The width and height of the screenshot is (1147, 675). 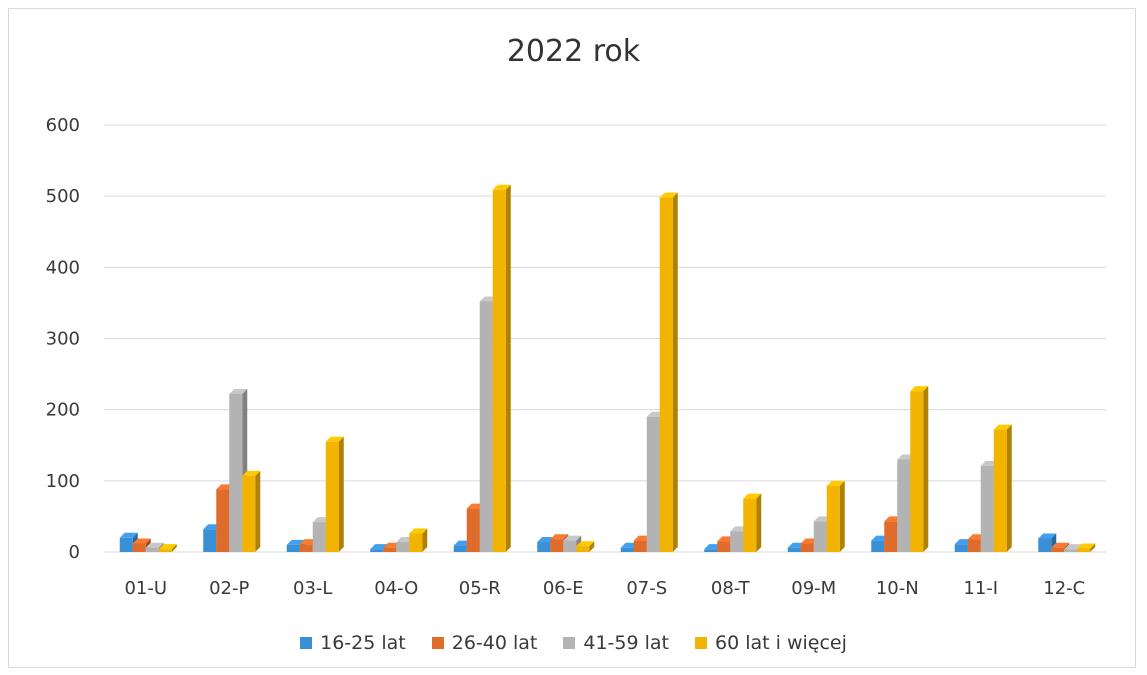 I want to click on x-tick-label: 04-O, so click(x=396, y=588).